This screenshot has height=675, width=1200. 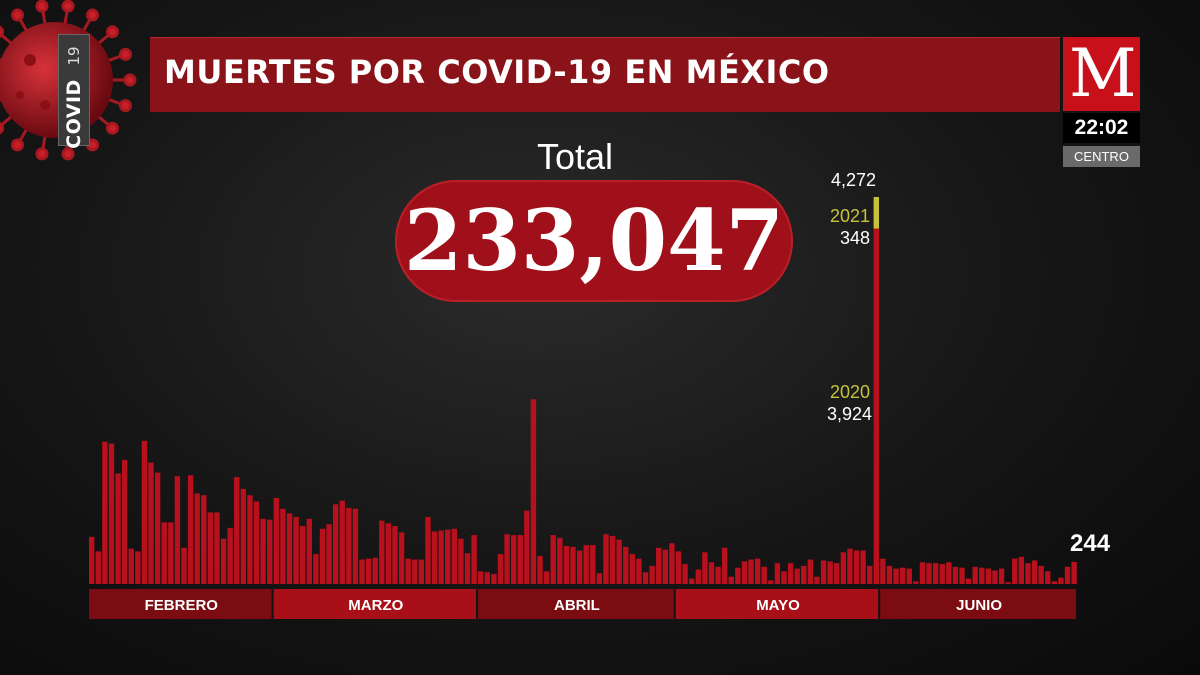 I want to click on milenio-logo: M, so click(x=1101, y=74).